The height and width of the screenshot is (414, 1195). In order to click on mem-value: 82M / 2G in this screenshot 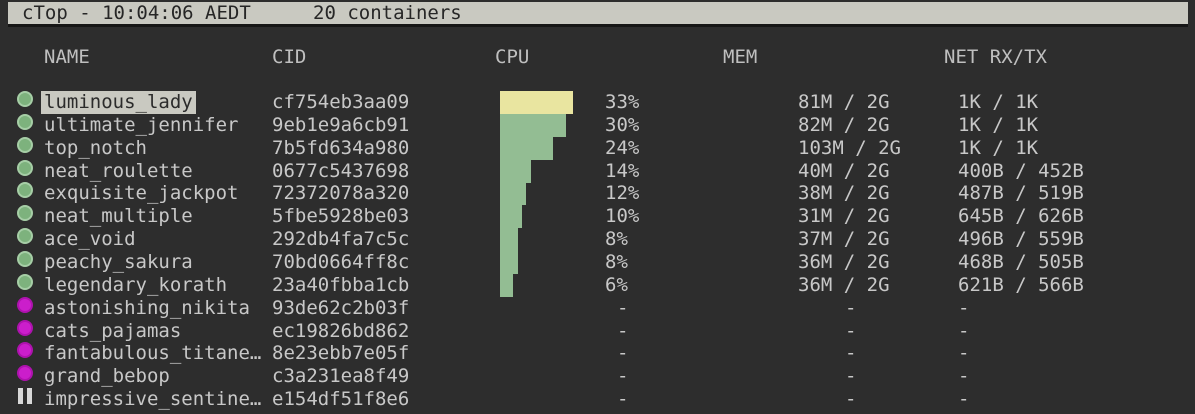, I will do `click(844, 125)`.